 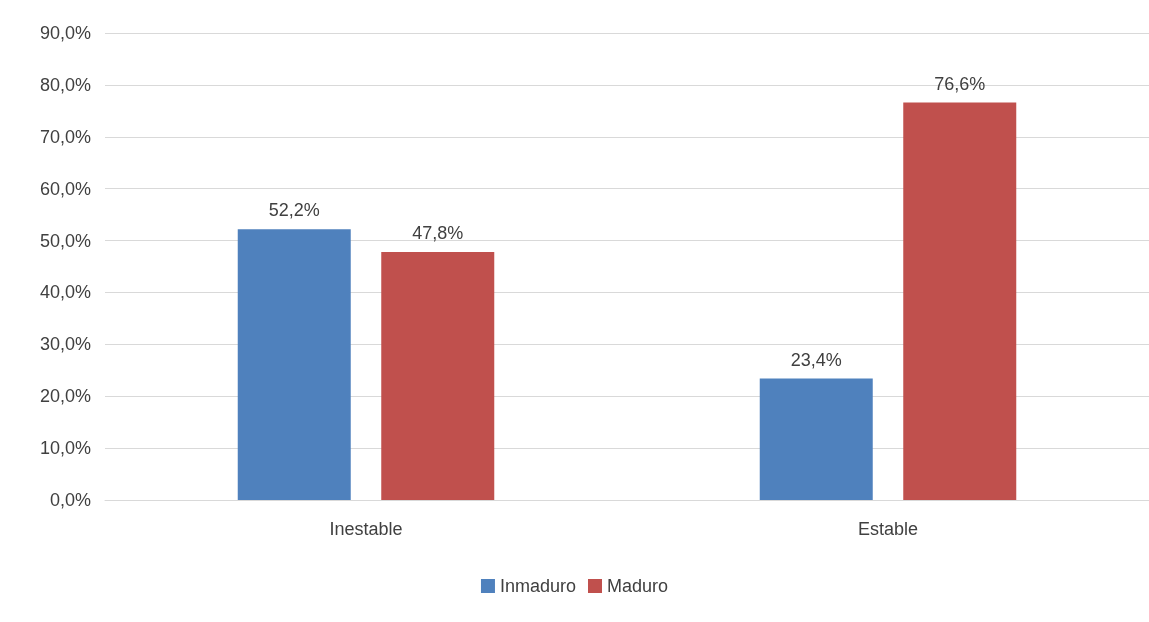 I want to click on y-tick-label: 70,0%, so click(x=65, y=136).